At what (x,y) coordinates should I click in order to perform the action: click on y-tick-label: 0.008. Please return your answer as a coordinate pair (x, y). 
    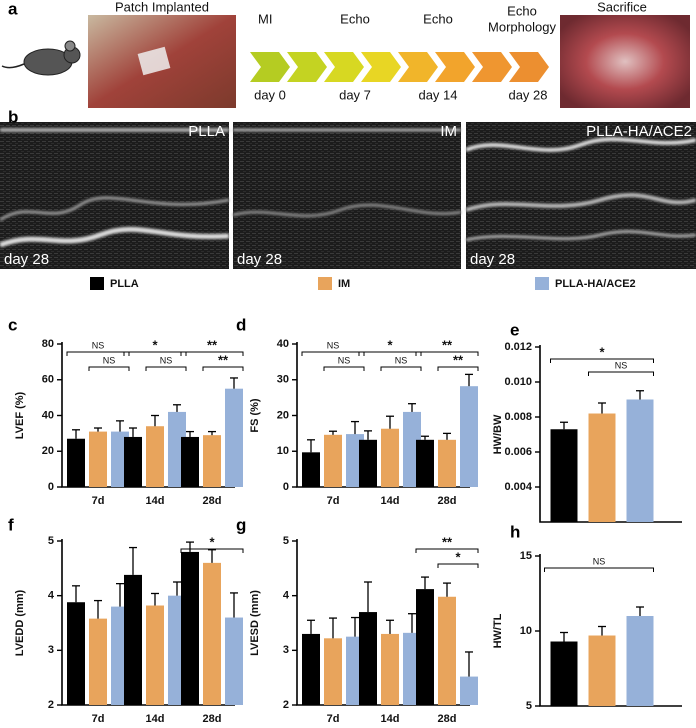
    Looking at the image, I should click on (518, 417).